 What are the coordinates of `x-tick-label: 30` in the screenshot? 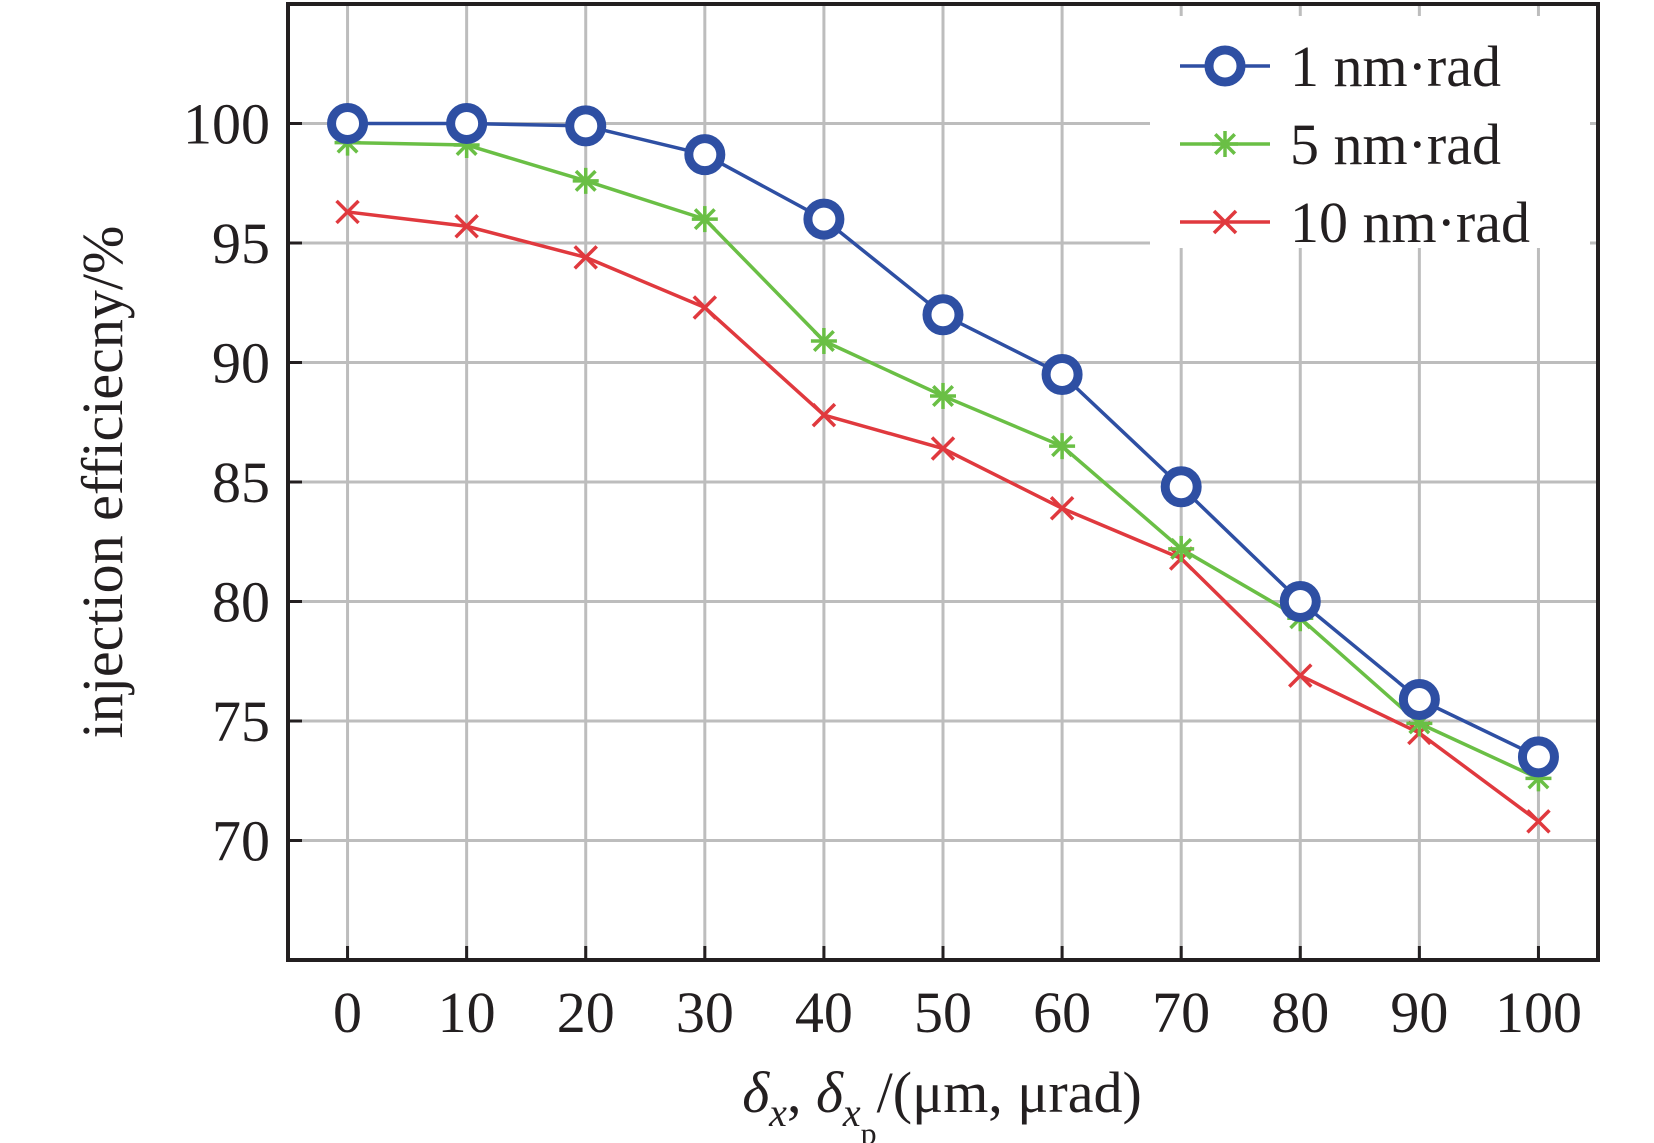 It's located at (705, 1012).